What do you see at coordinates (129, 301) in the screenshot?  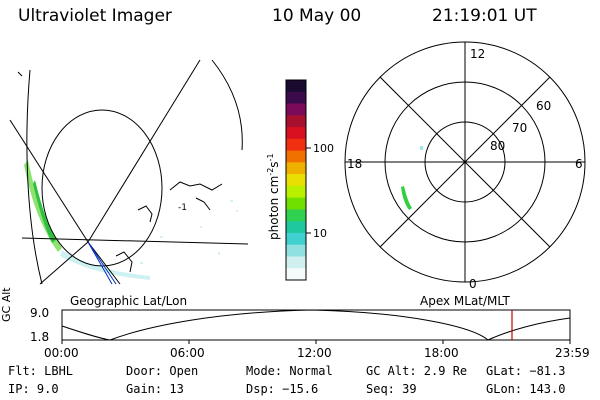 I see `geographic-caption: Geographic Lat/Lon` at bounding box center [129, 301].